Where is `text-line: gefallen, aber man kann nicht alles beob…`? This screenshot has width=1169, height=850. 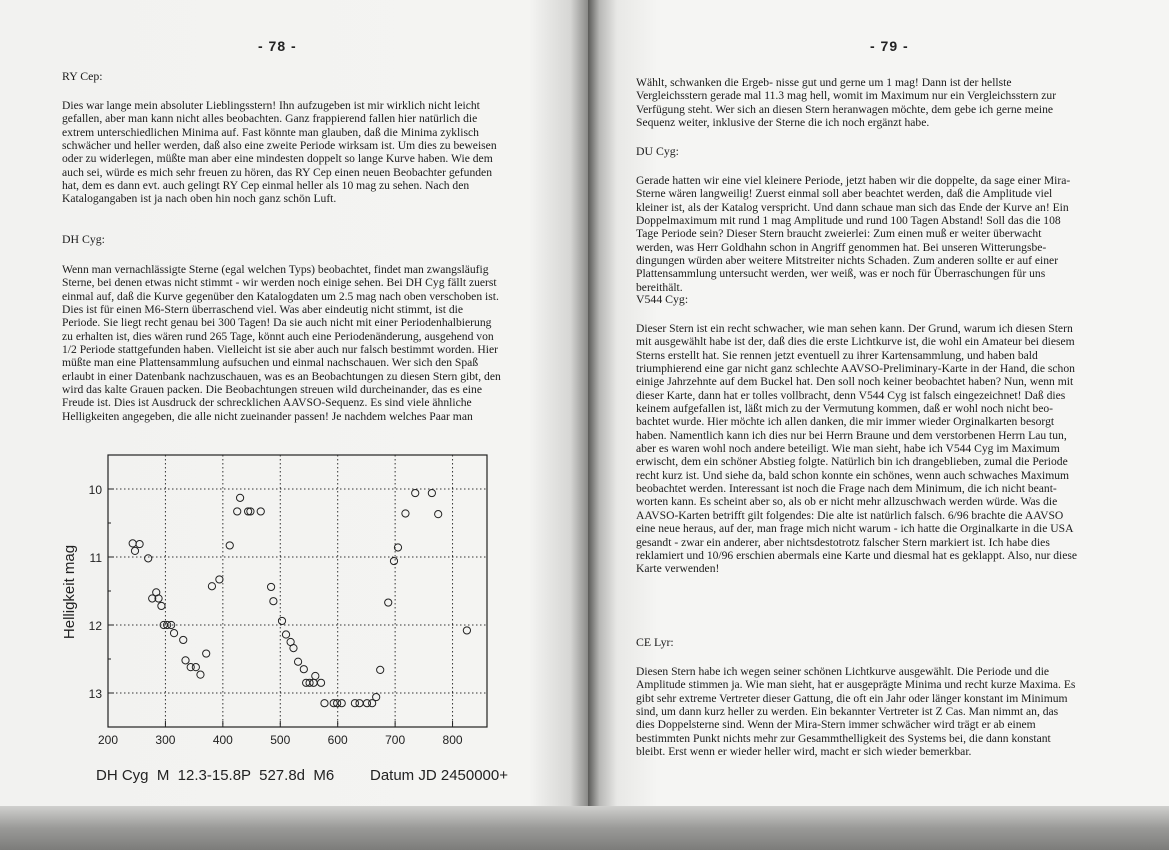 text-line: gefallen, aber man kann nicht alles beob… is located at coordinates (270, 119).